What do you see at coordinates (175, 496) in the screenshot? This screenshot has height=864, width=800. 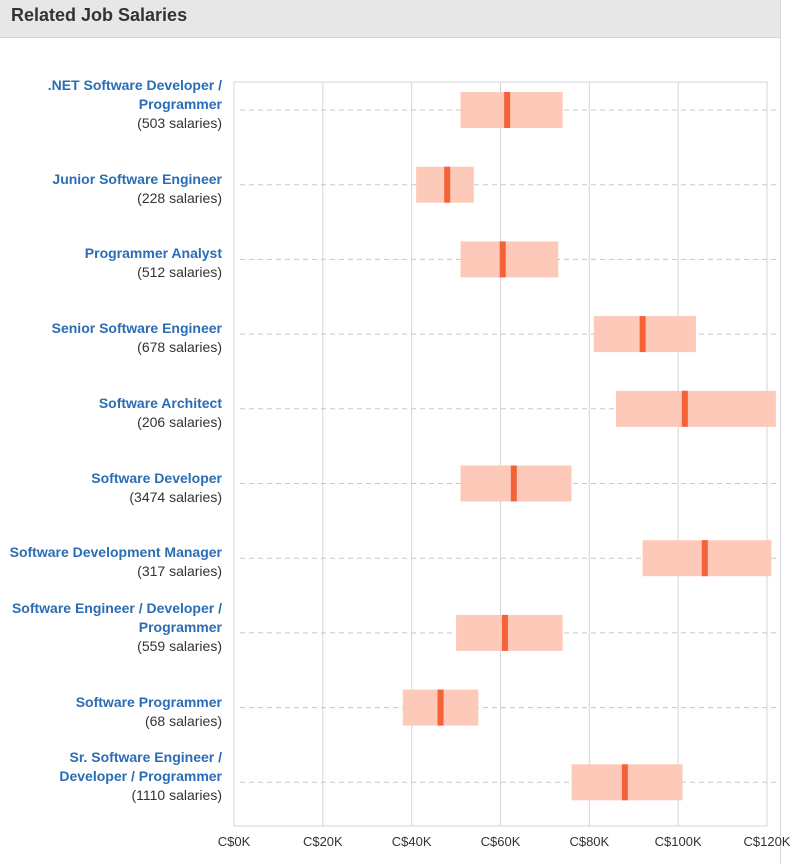 I see `salary-count: (3474 salaries)` at bounding box center [175, 496].